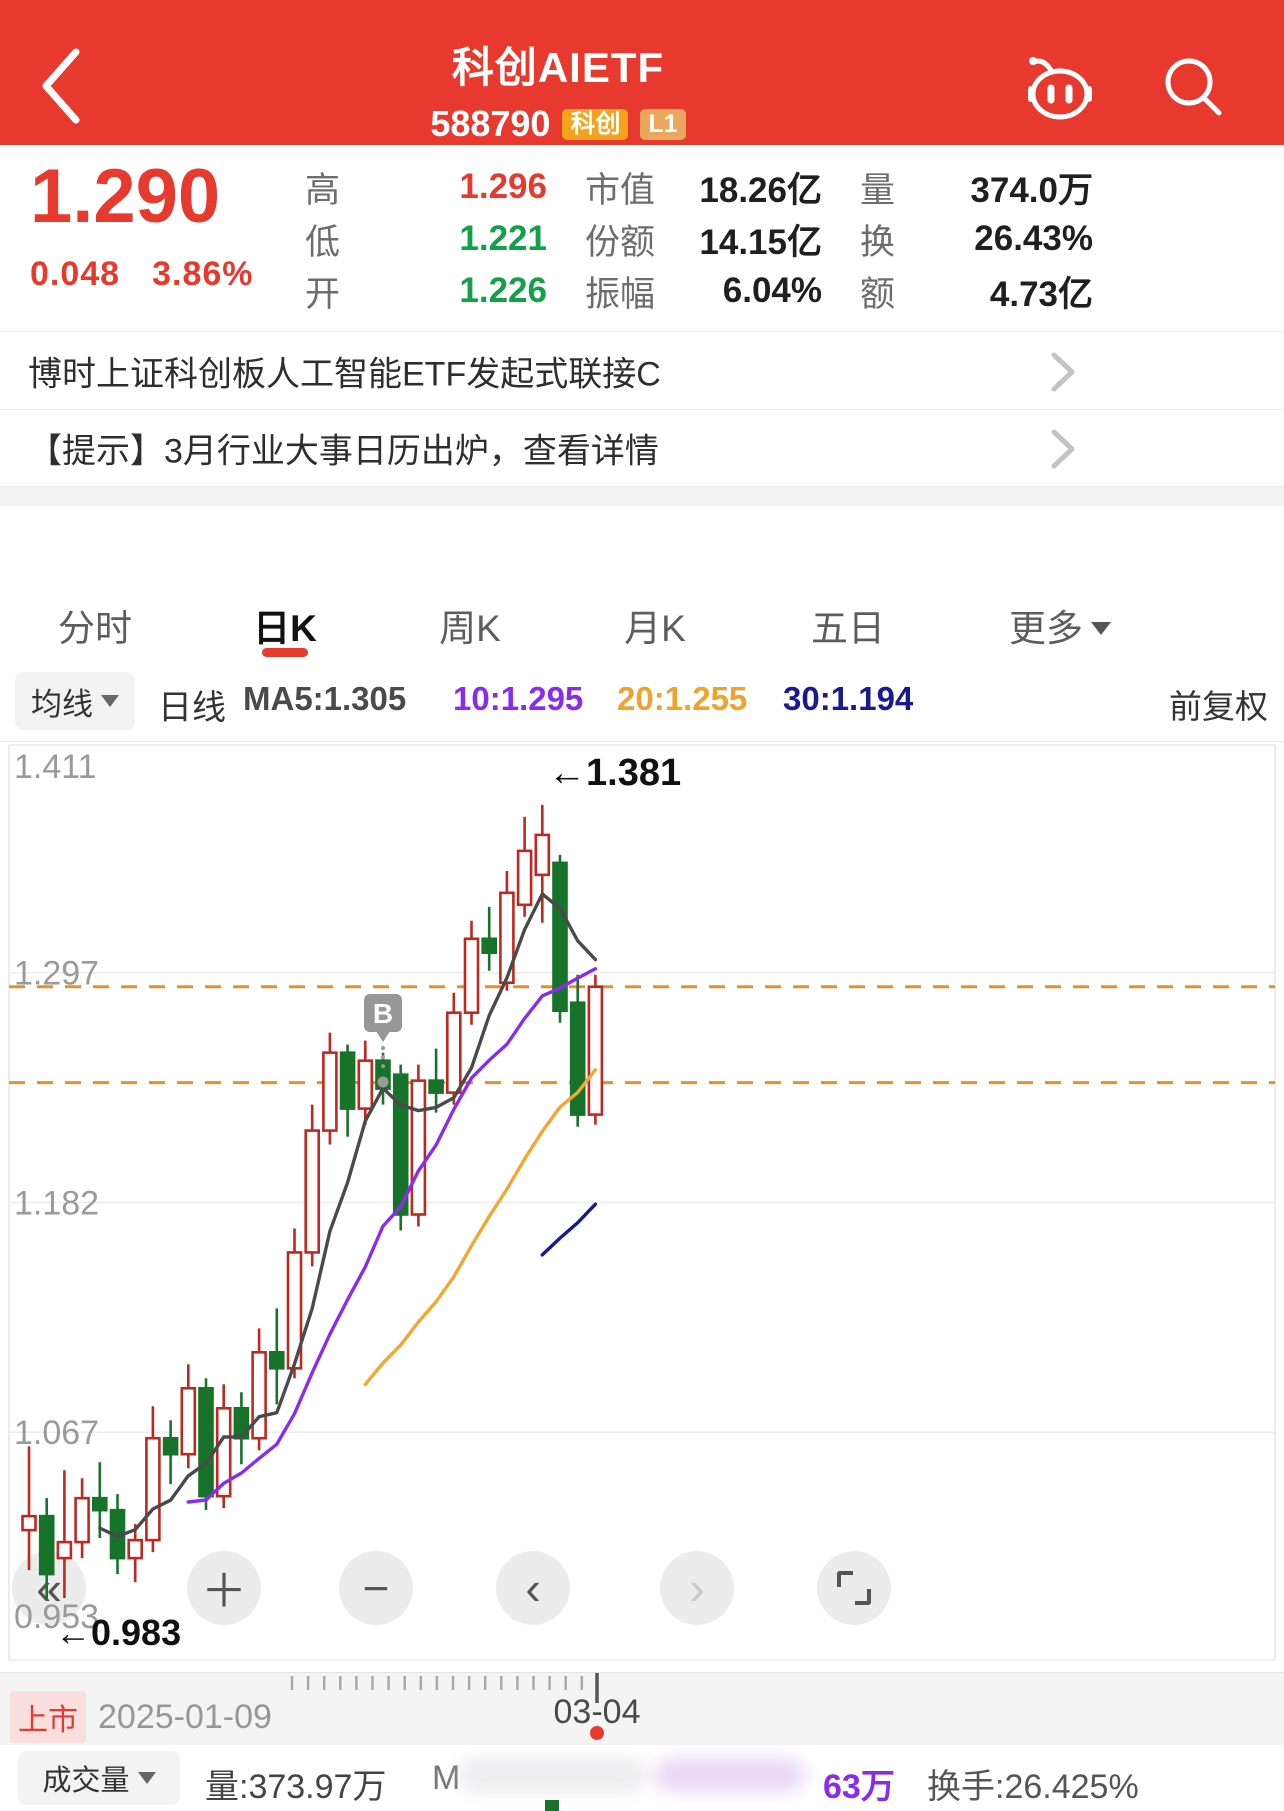 The height and width of the screenshot is (1811, 1284). I want to click on volume-indicator-selector: 成交量, so click(99, 1778).